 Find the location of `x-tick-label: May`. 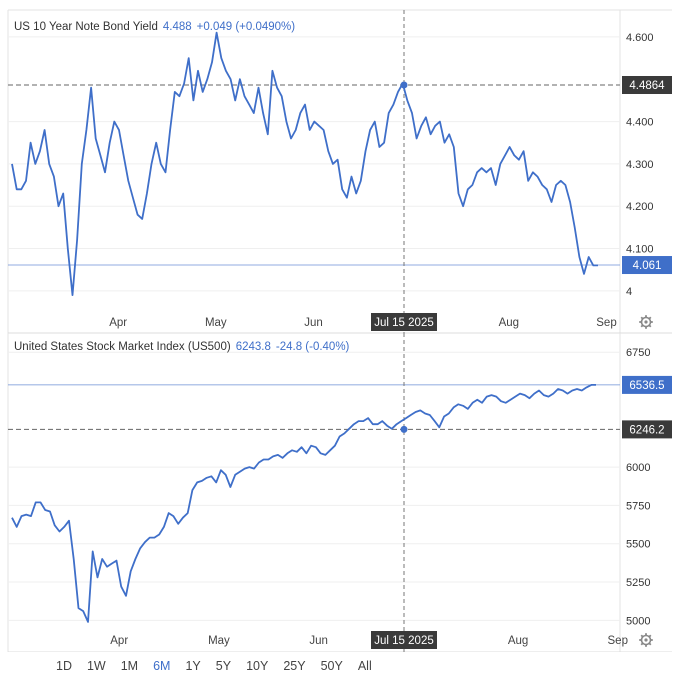

x-tick-label: May is located at coordinates (219, 641).